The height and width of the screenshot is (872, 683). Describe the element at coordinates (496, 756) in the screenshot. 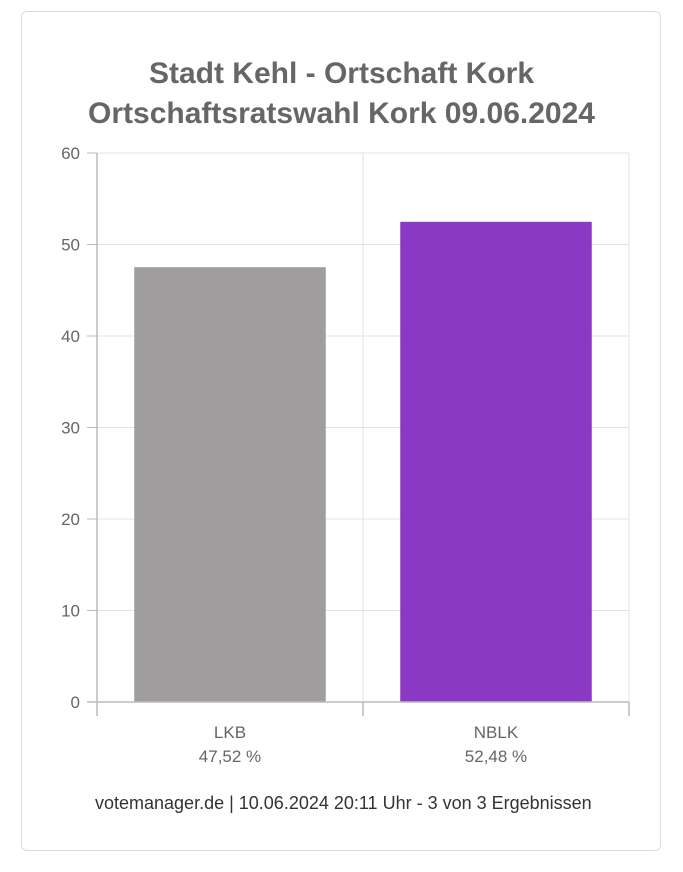

I see `data-label: 52,48 %` at that location.